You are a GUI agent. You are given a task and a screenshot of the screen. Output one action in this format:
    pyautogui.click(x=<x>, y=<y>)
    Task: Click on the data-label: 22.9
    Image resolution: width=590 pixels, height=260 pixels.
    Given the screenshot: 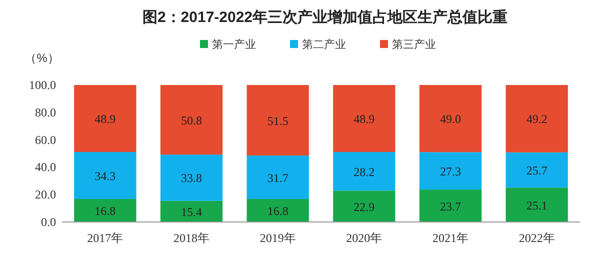 What is the action you would take?
    pyautogui.click(x=364, y=207)
    